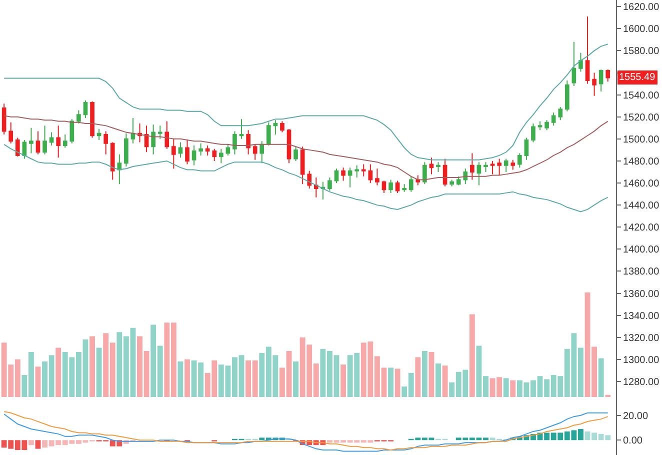 The height and width of the screenshot is (455, 662). What do you see at coordinates (641, 250) in the screenshot?
I see `y-tick-label: 1400.00` at bounding box center [641, 250].